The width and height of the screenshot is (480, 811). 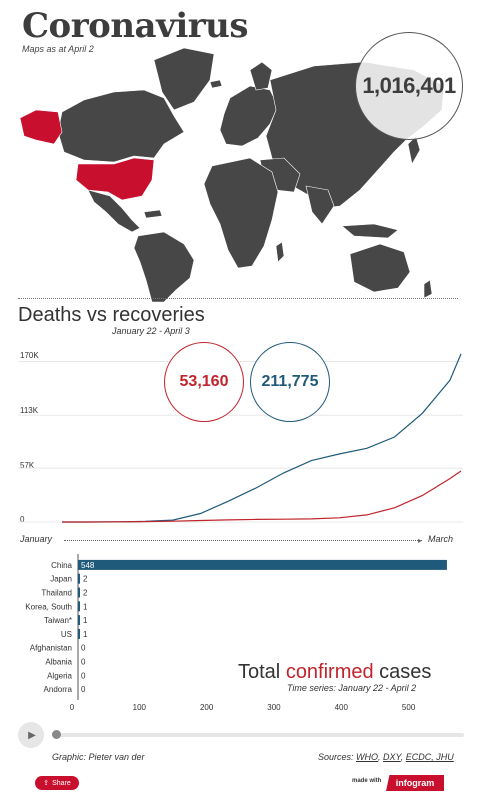 I want to click on bar-category-label: US, so click(x=66, y=634).